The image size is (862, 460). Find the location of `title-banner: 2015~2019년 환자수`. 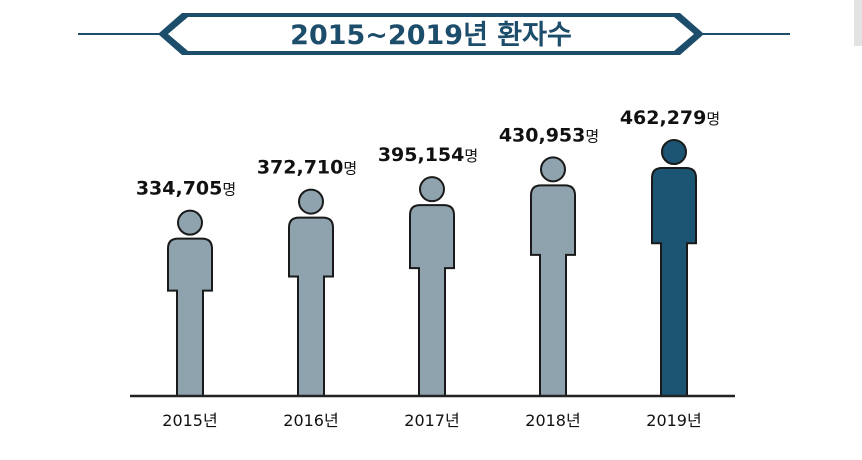

title-banner: 2015~2019년 환자수 is located at coordinates (434, 34).